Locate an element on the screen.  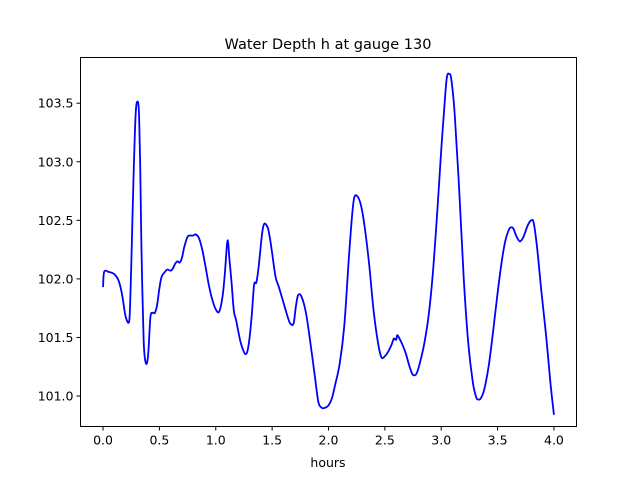
x-tick-label: 1.5 is located at coordinates (272, 440).